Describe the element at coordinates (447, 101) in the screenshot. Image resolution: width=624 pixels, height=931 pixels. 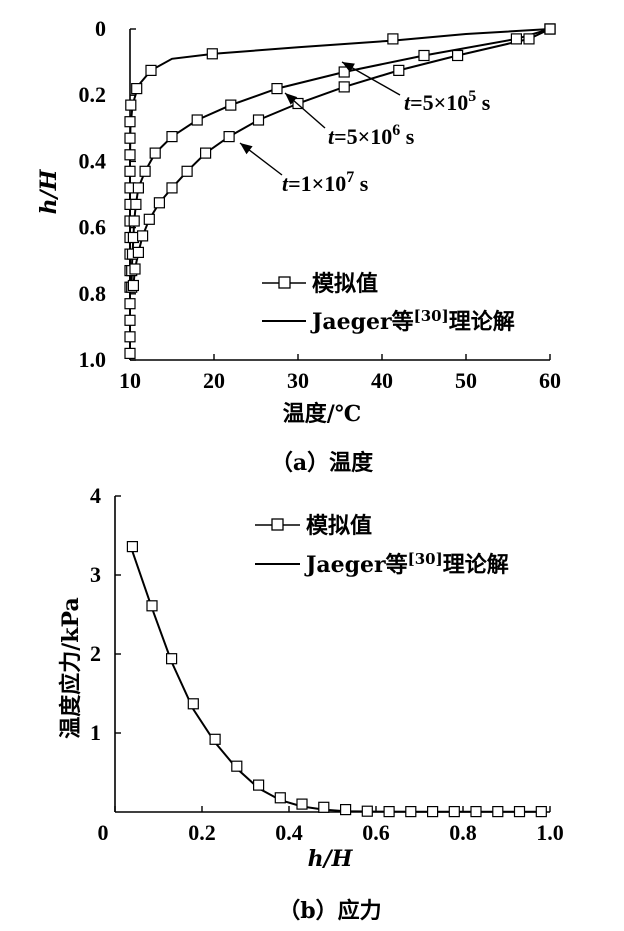
I see `annotation-t-5e5: t=5×105 s` at that location.